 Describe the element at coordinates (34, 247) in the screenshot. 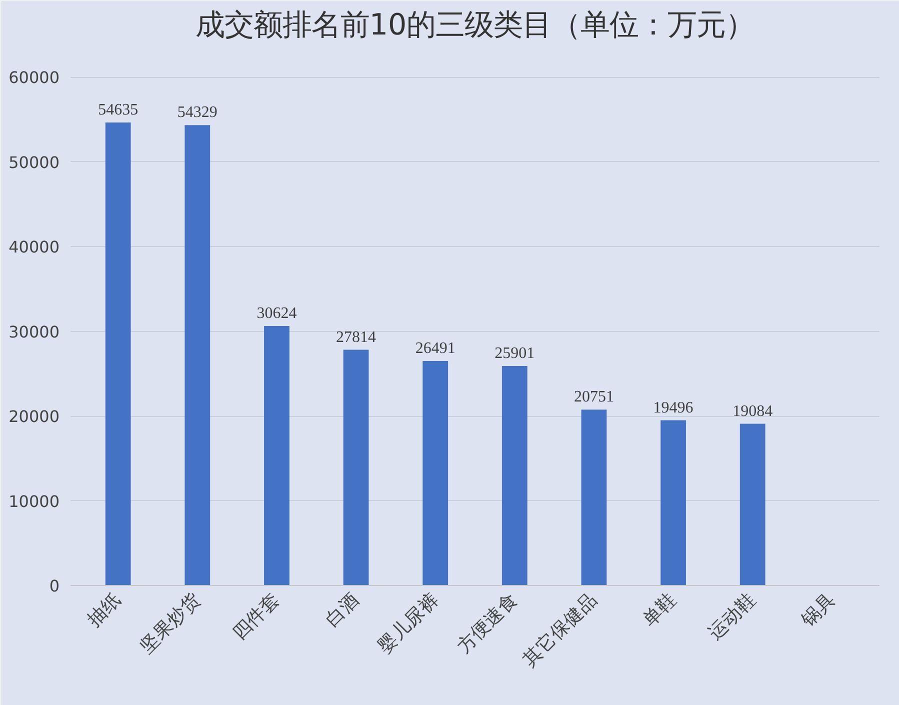

I see `y-tick-label: 40000` at that location.